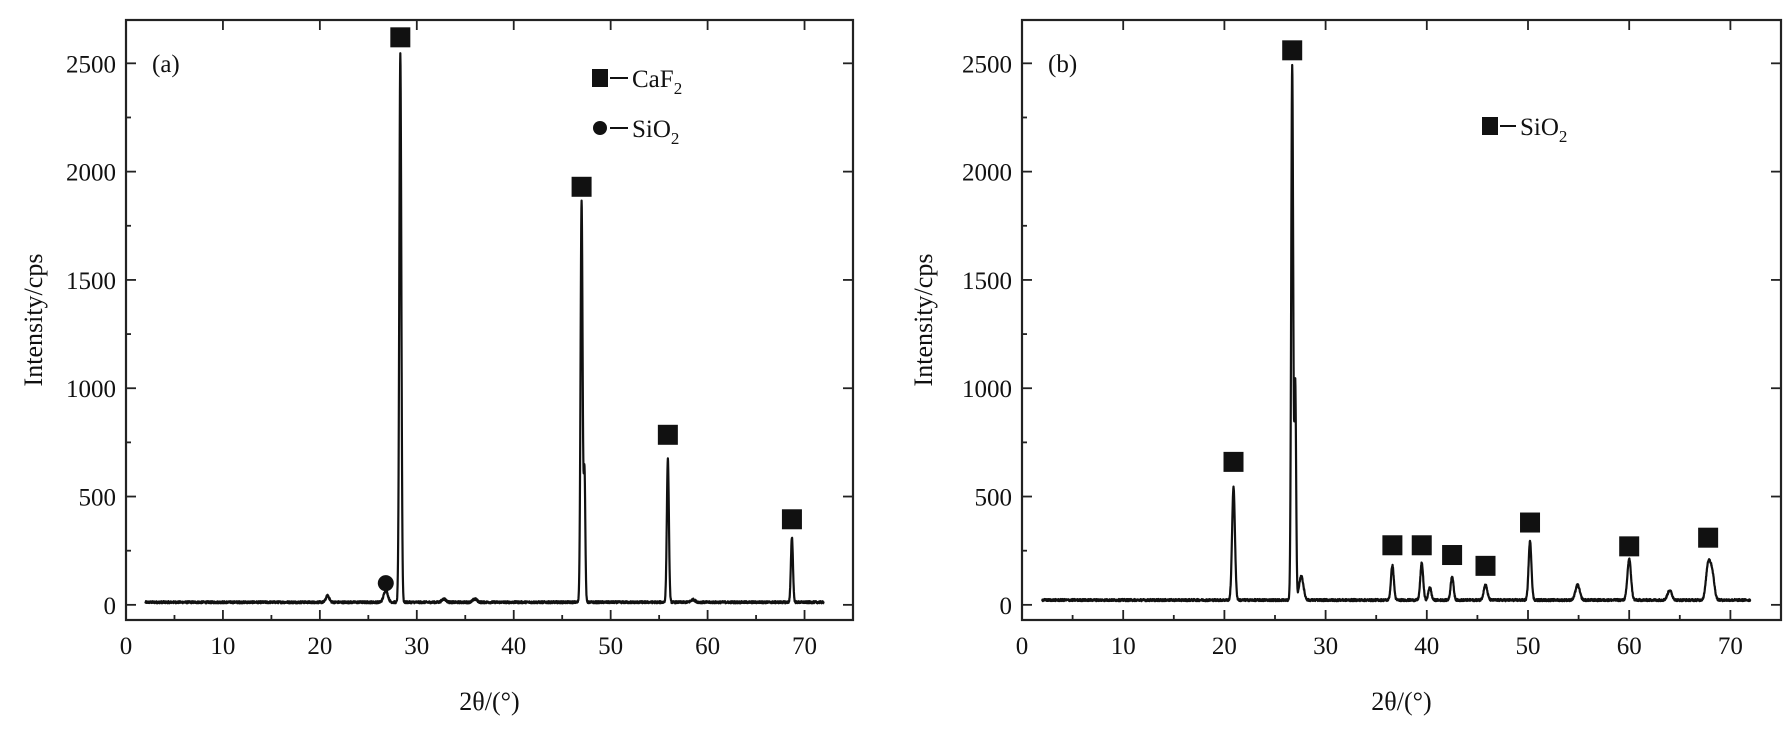 This screenshot has width=1792, height=748. Describe the element at coordinates (600, 128) in the screenshot. I see `legend-circle-marker` at that location.